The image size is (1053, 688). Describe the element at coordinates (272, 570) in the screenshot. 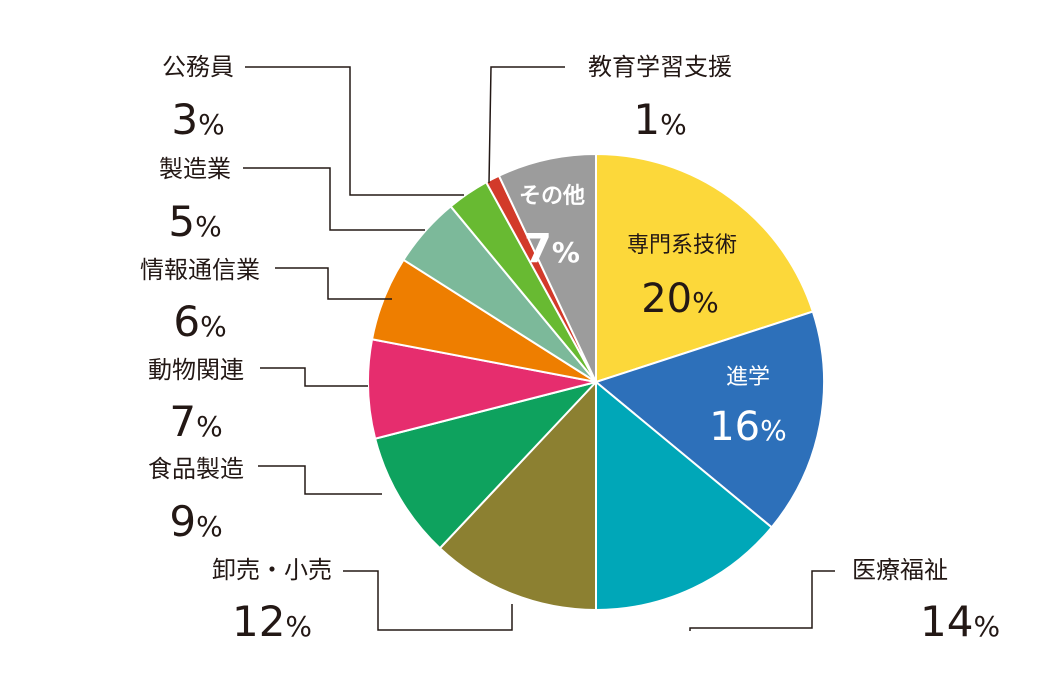

I see `slice-label-3: 卸売・小売` at that location.